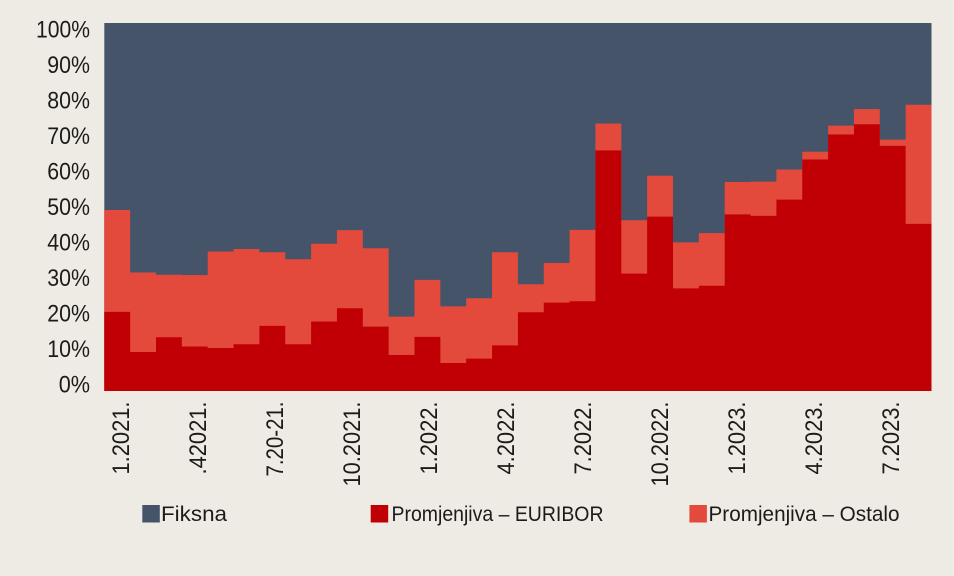 The width and height of the screenshot is (954, 576). I want to click on svg-text: Fiksna, so click(194, 514).